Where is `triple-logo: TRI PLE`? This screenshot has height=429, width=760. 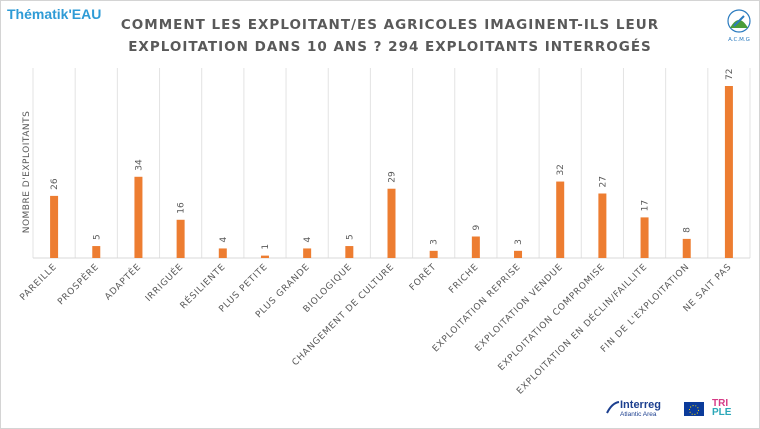 triple-logo: TRI PLE is located at coordinates (732, 410).